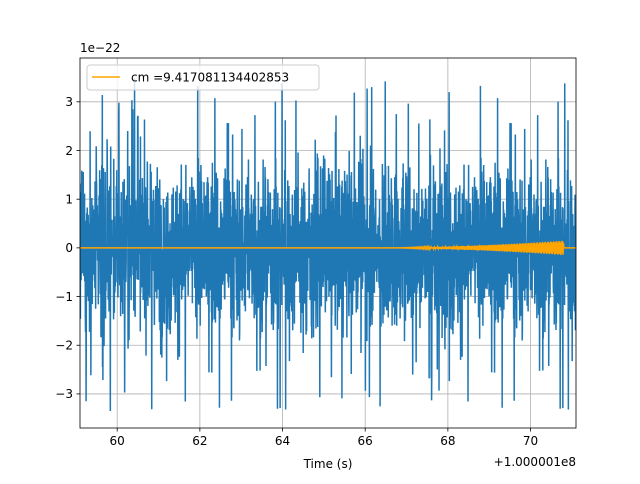  I want to click on series-chirp-line, so click(328, 247).